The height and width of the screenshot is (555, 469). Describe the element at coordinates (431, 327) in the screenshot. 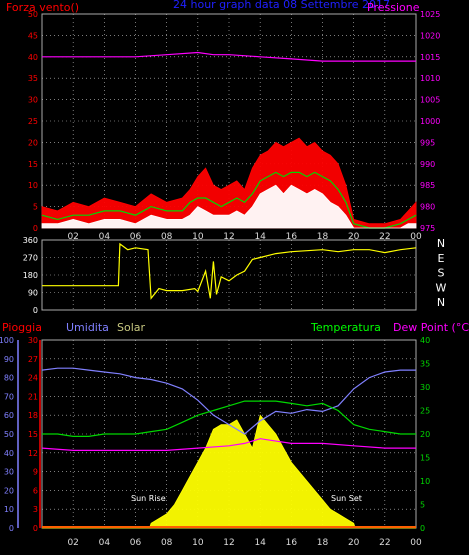

I see `dewpoint-label: Dew Point (°C)` at that location.